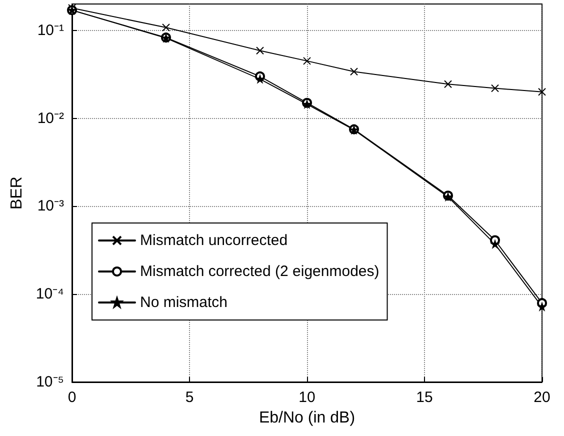 The height and width of the screenshot is (436, 564). Describe the element at coordinates (260, 271) in the screenshot. I see `legend-label: Mismatch corrected (2 eigenmodes)` at that location.